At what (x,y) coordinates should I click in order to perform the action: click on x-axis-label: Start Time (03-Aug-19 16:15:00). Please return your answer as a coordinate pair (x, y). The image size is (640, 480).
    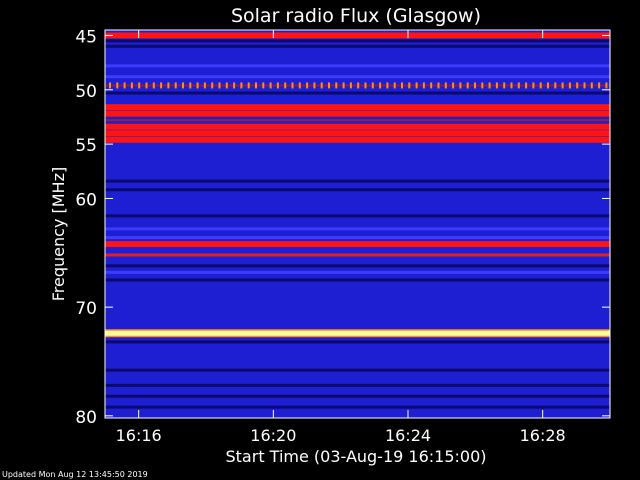
    Looking at the image, I should click on (356, 456).